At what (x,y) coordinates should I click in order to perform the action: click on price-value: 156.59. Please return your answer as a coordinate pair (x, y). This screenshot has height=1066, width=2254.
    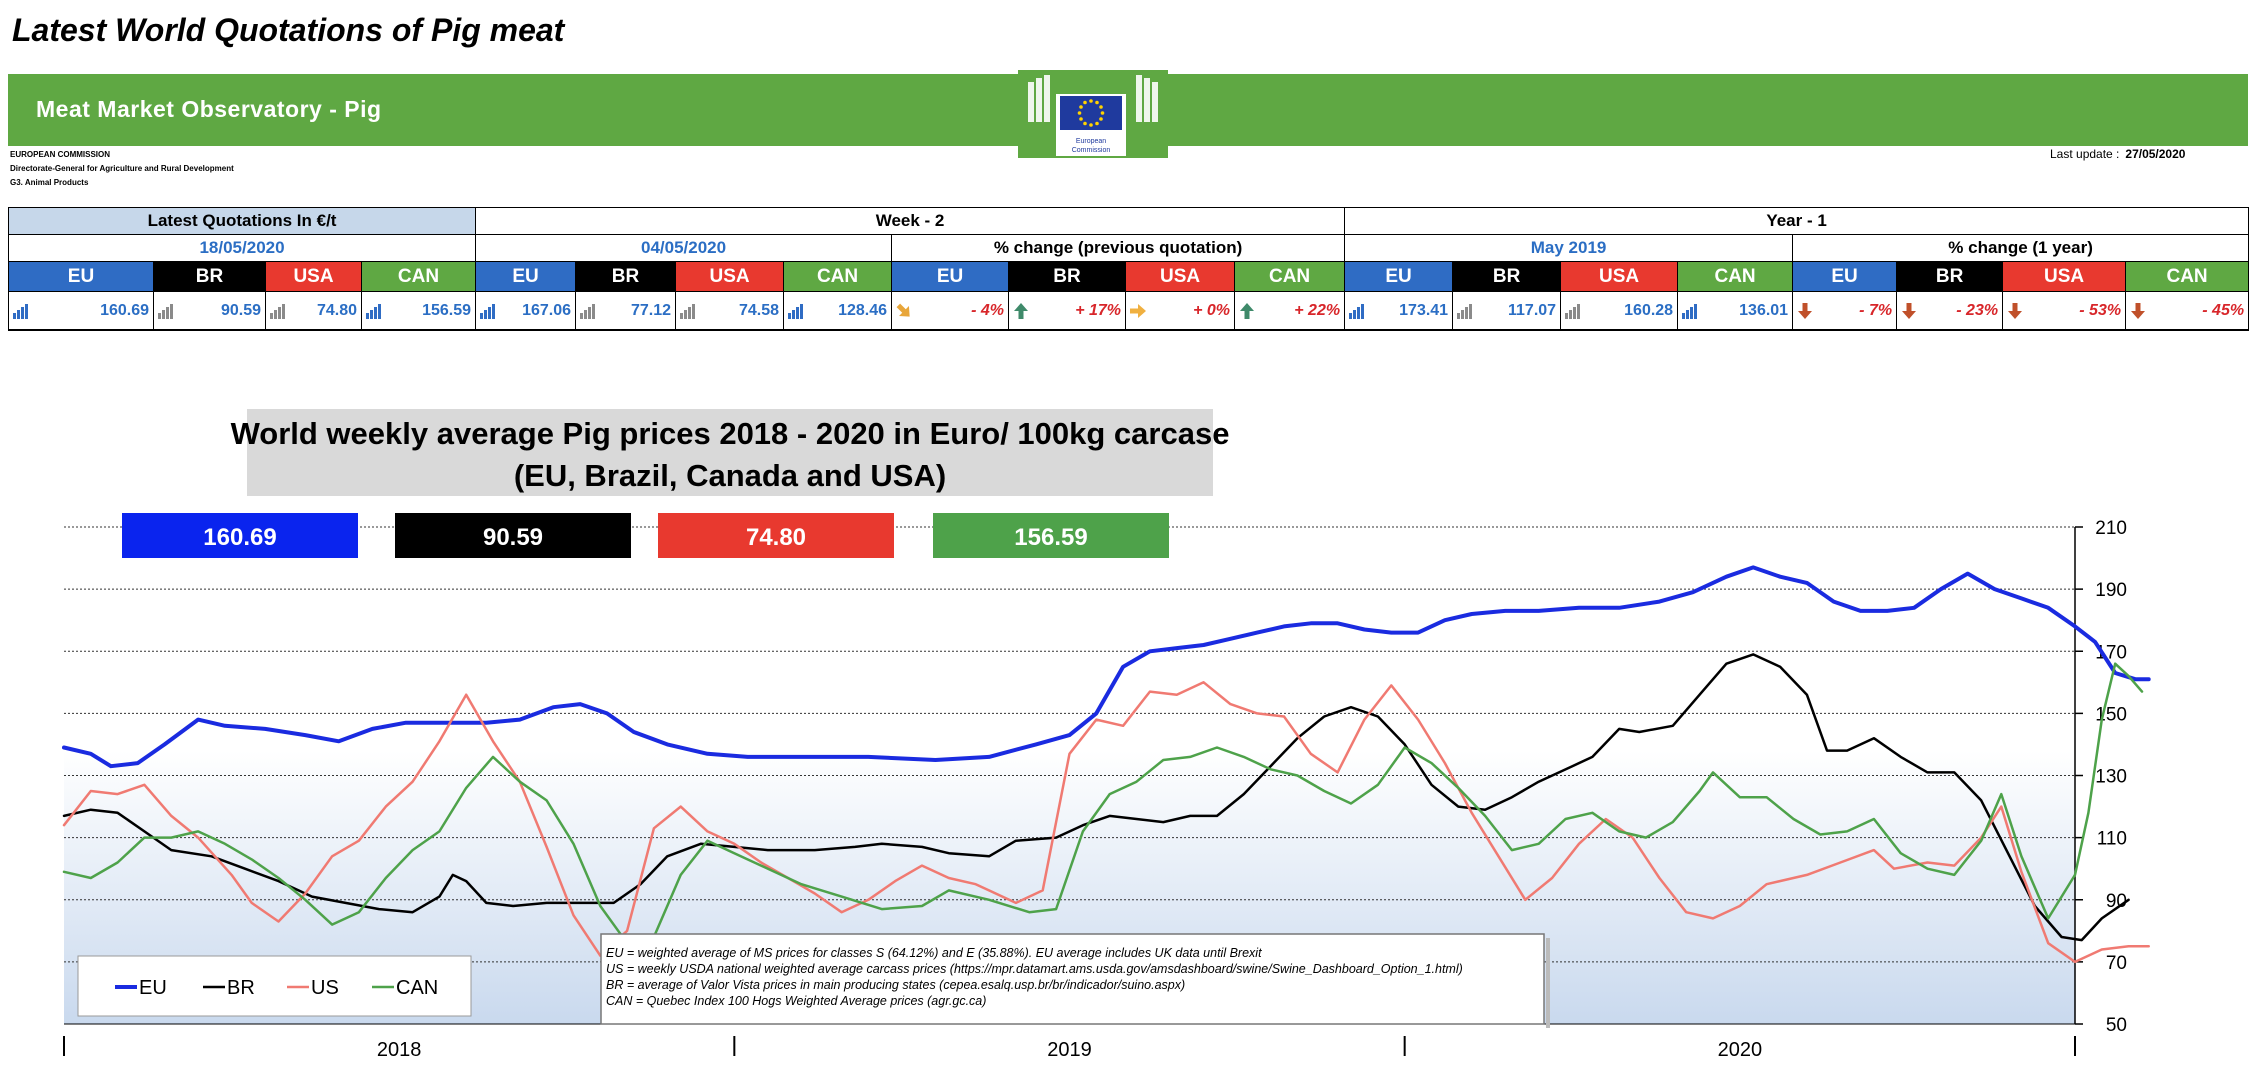
    Looking at the image, I should click on (447, 310).